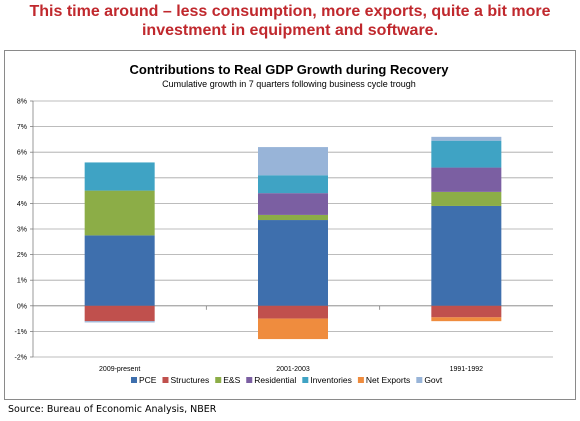 The height and width of the screenshot is (421, 580). I want to click on legend-label: Net Exports, so click(388, 380).